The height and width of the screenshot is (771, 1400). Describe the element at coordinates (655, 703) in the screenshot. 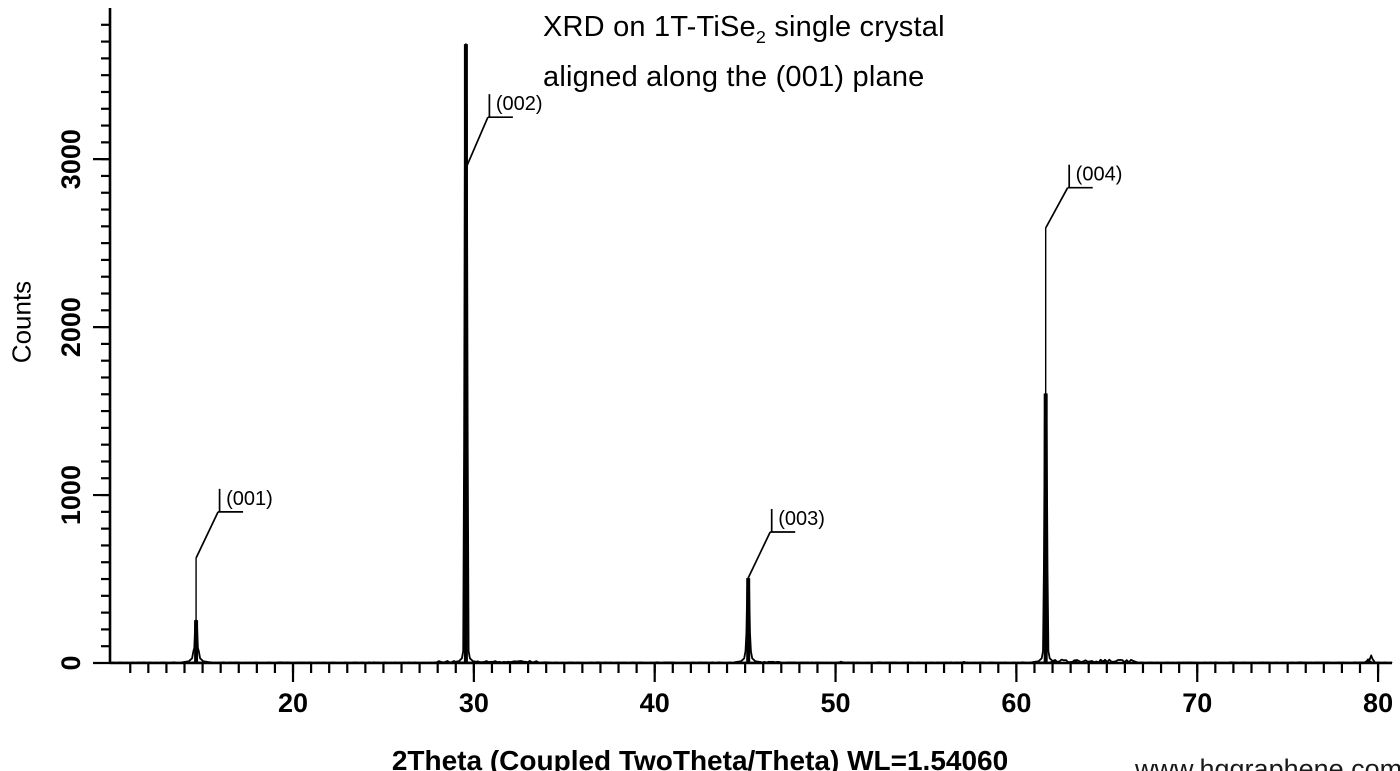

I see `x-tick-label: 40` at that location.